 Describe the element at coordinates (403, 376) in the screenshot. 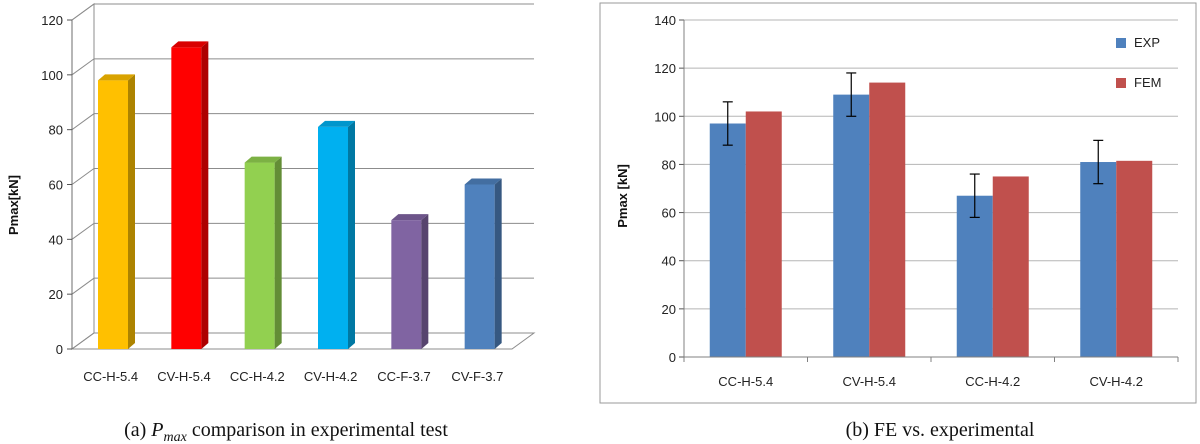

I see `chart-a-category-label: CC-F-3.7` at that location.